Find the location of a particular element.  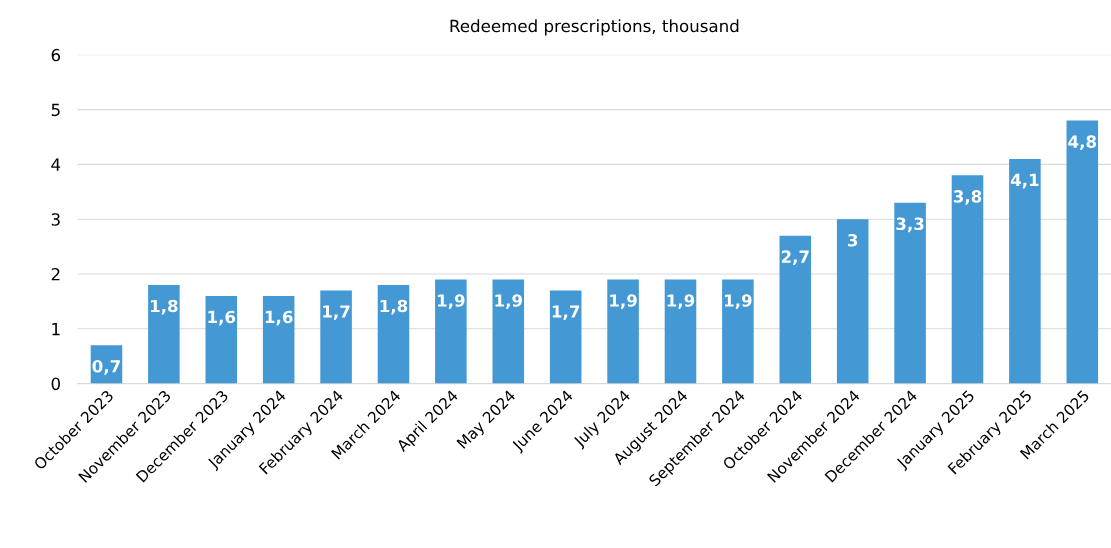

chart-title: Redeemed prescriptions, thousand is located at coordinates (594, 27).